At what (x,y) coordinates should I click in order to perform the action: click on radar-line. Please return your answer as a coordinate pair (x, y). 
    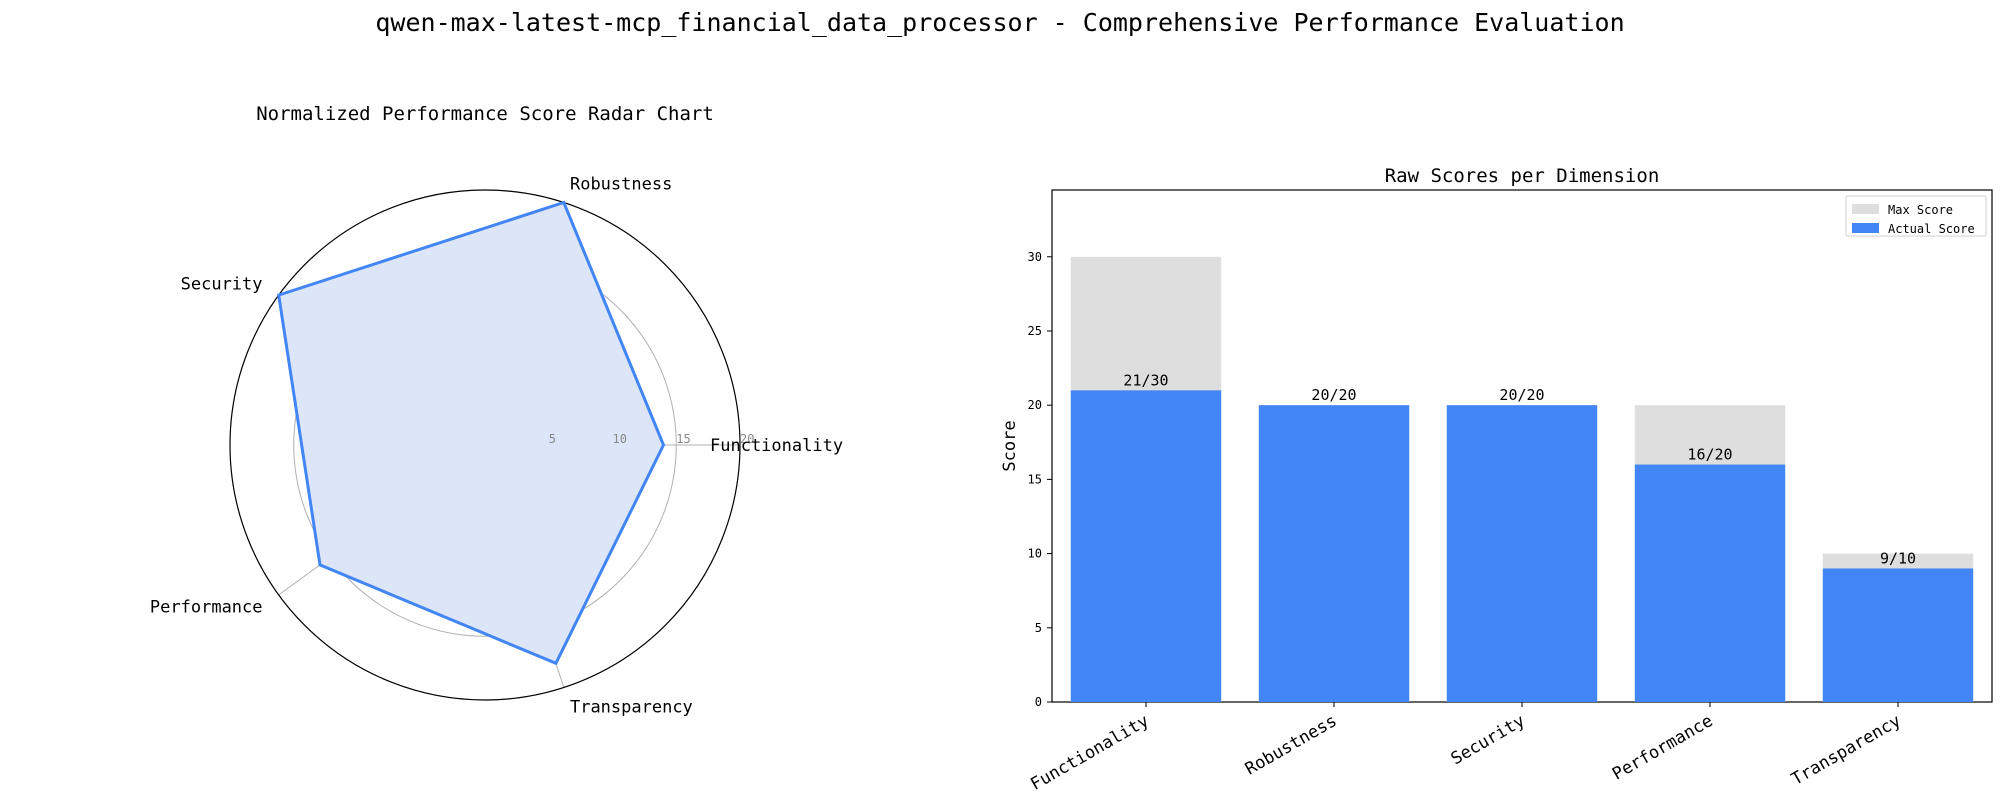
    Looking at the image, I should click on (471, 433).